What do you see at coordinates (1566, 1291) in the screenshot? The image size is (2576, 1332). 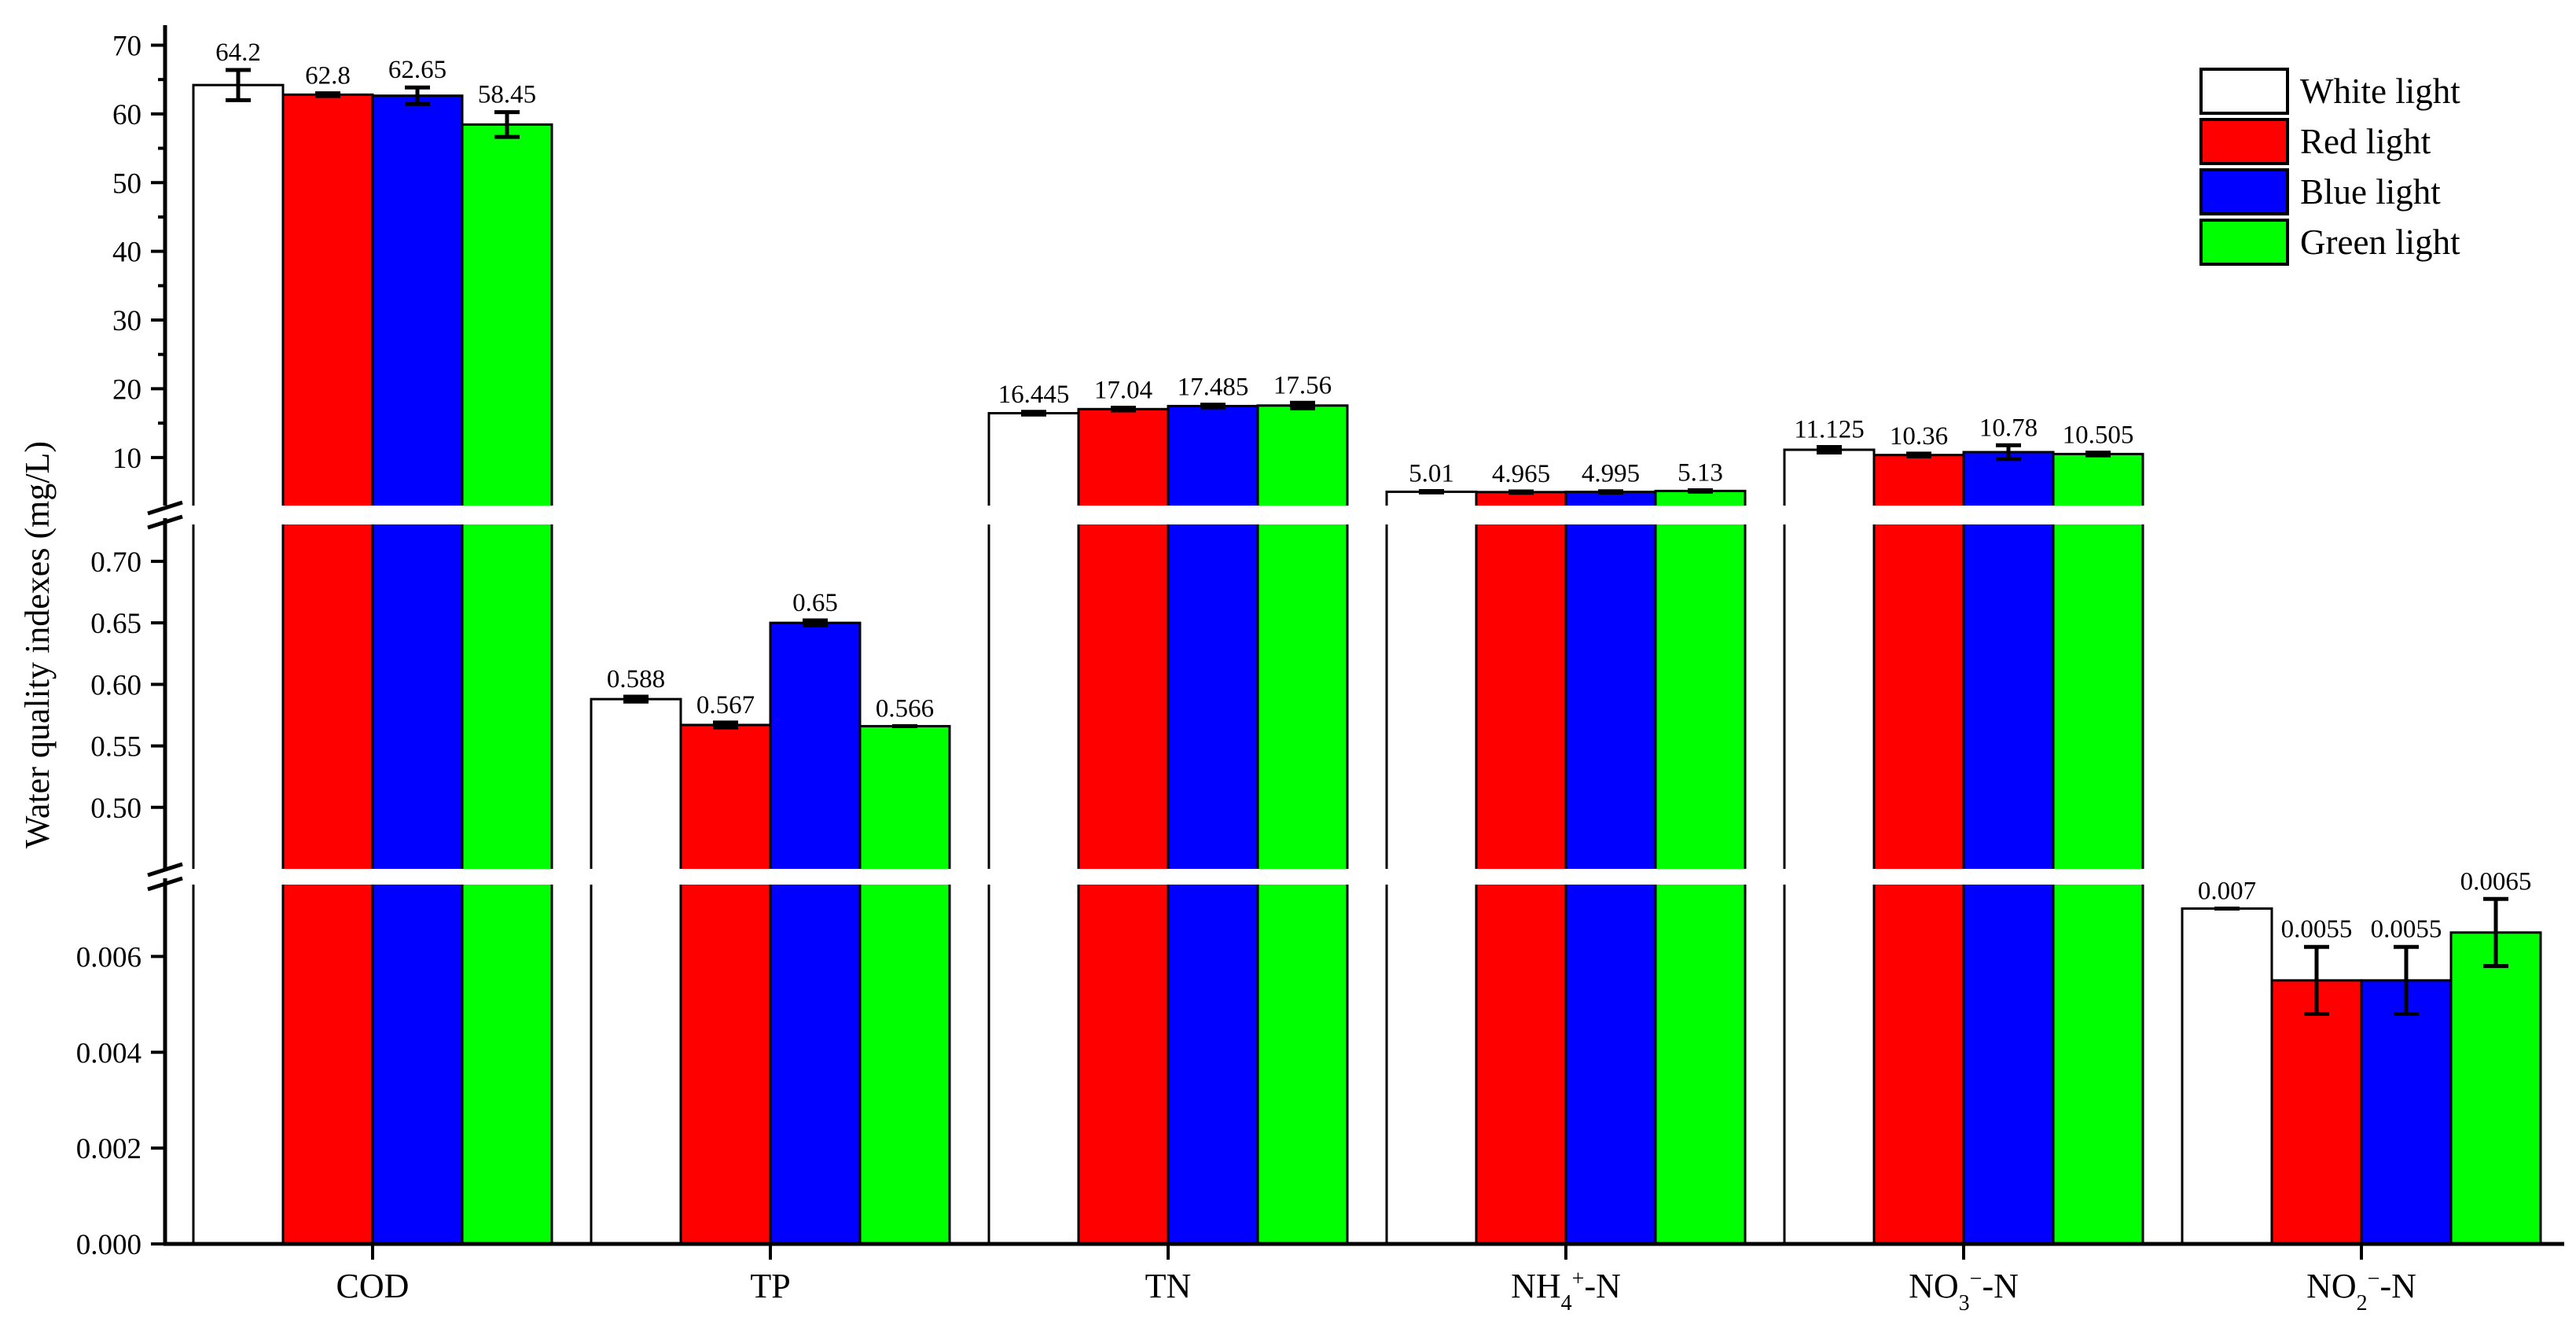 I see `x-category-label: NH4+-N` at bounding box center [1566, 1291].